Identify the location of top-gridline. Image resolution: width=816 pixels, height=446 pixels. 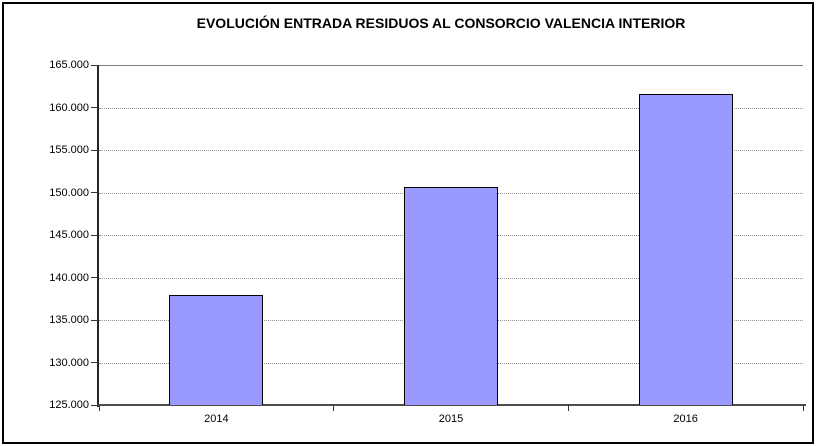
(451, 65).